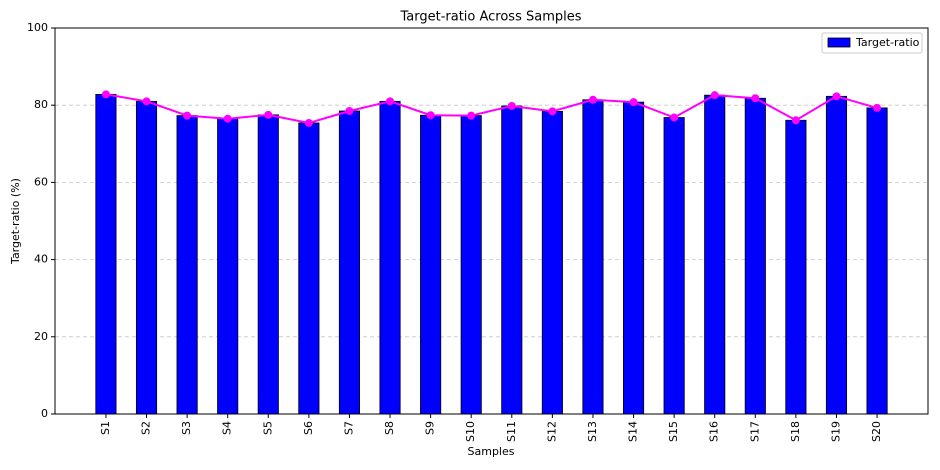 The image size is (940, 470). I want to click on x-tick-label: S11, so click(511, 431).